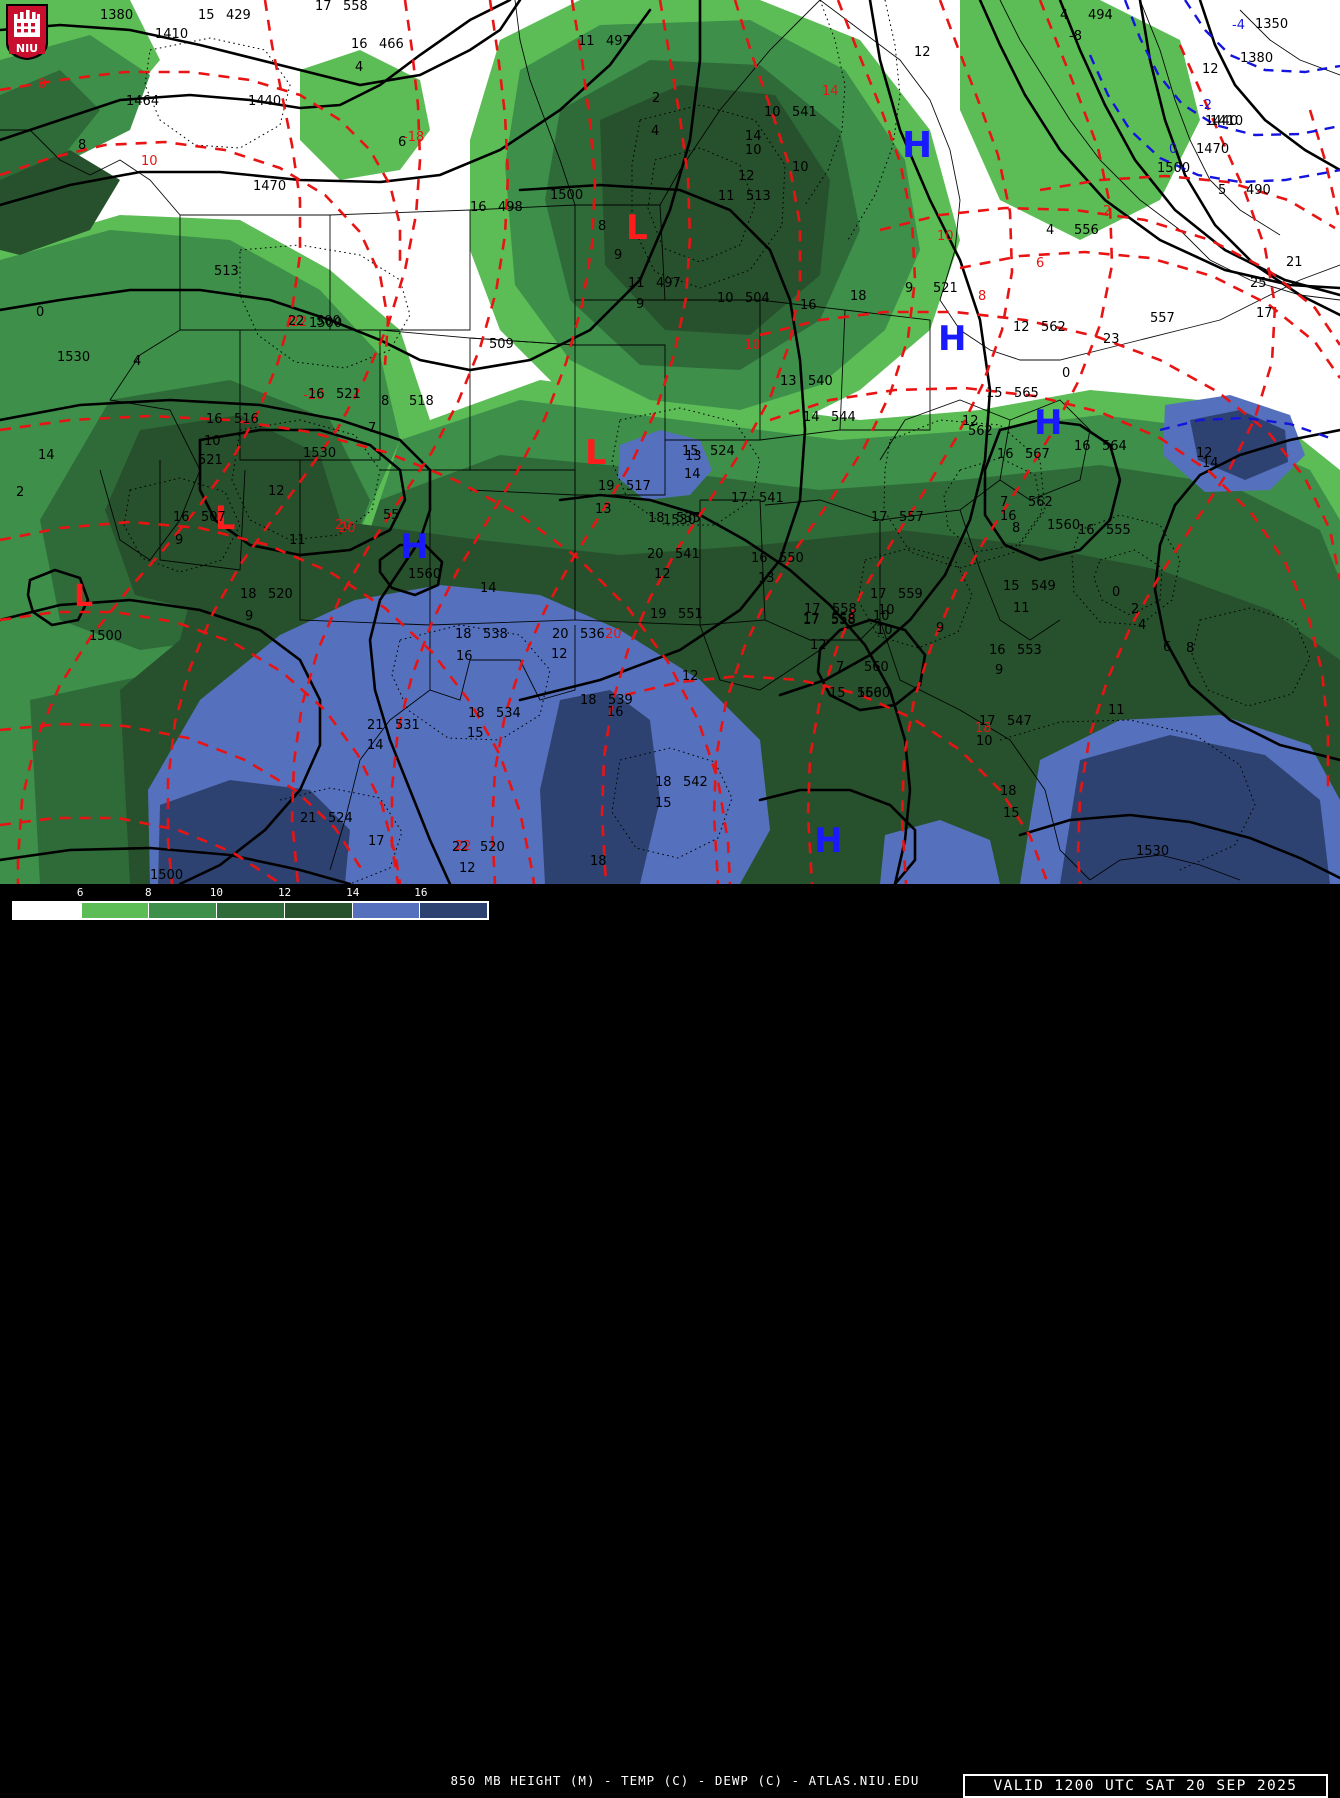  Describe the element at coordinates (843, 620) in the screenshot. I see `station-height: 558` at that location.